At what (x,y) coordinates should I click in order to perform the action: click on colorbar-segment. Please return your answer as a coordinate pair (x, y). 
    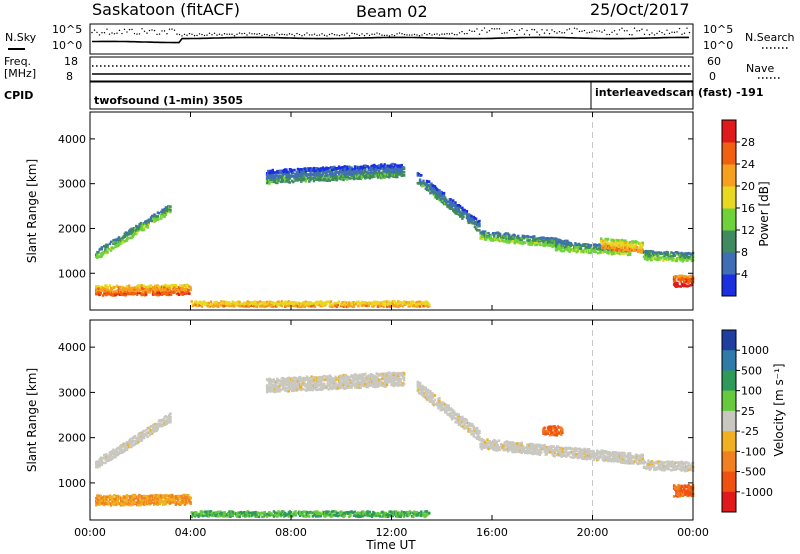
    Looking at the image, I should click on (729, 263).